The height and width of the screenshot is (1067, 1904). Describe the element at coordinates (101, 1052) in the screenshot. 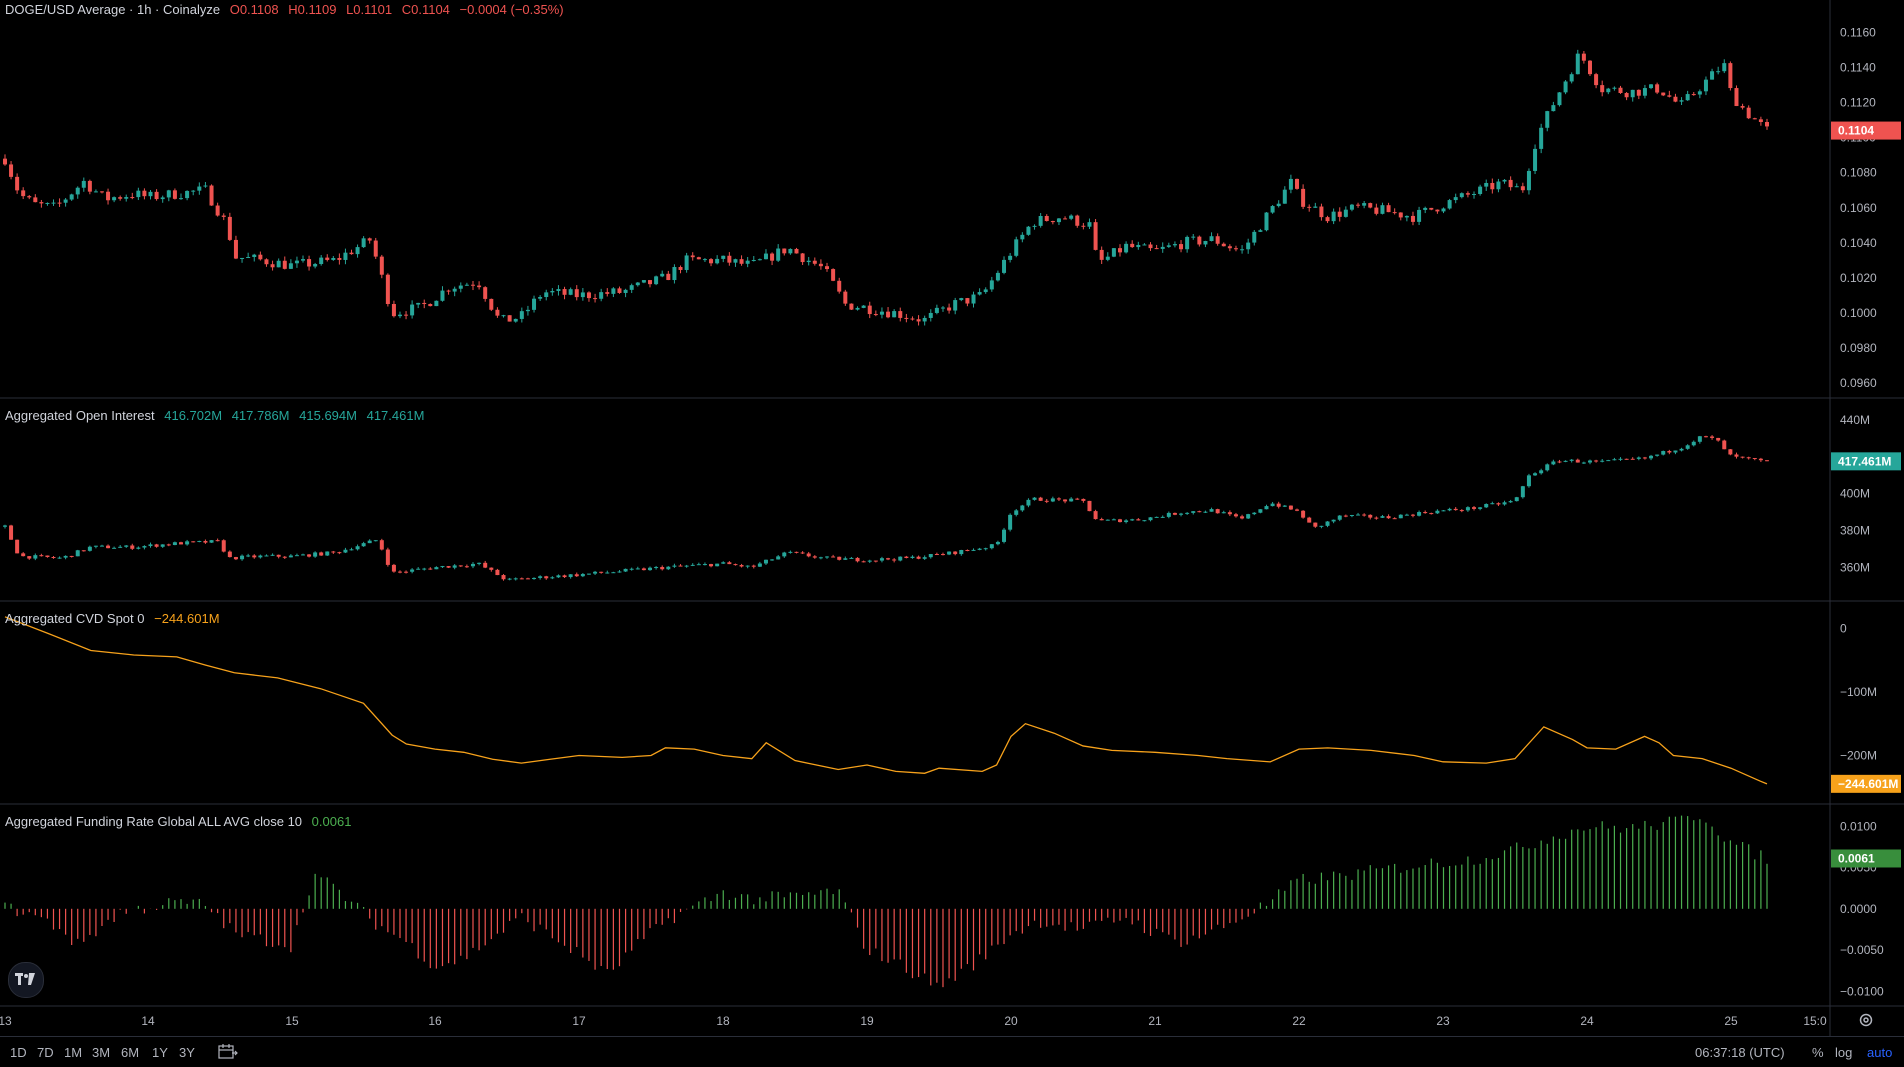

I see `range-3m-button: 3M` at that location.